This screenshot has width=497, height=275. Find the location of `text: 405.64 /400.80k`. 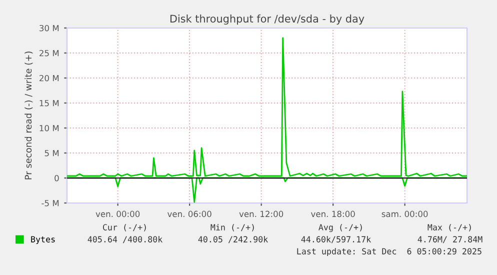

text: 405.64 /400.80k is located at coordinates (125, 240).